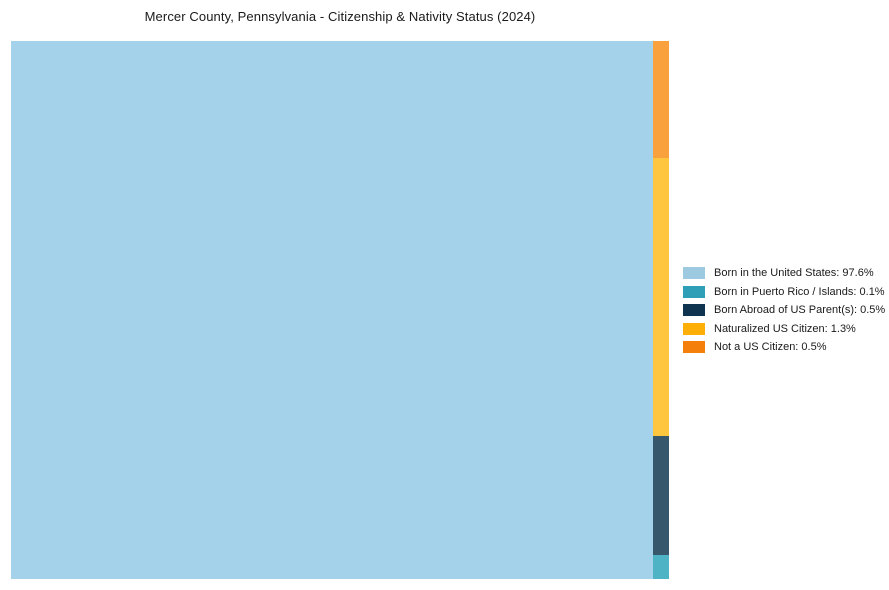  Describe the element at coordinates (661, 99) in the screenshot. I see `treemap-tile-not-a-us-citizen` at that location.